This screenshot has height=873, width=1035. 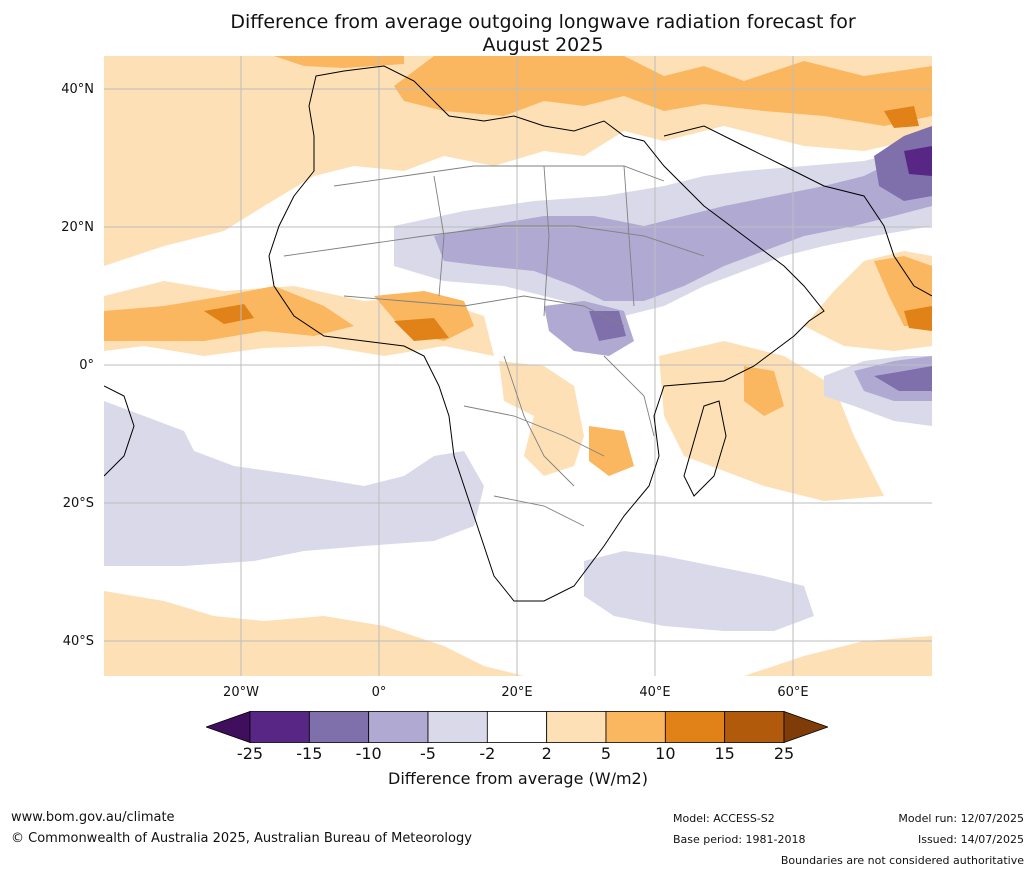 I want to click on footer-model-run: Model run: 12/07/2025, so click(x=961, y=818).